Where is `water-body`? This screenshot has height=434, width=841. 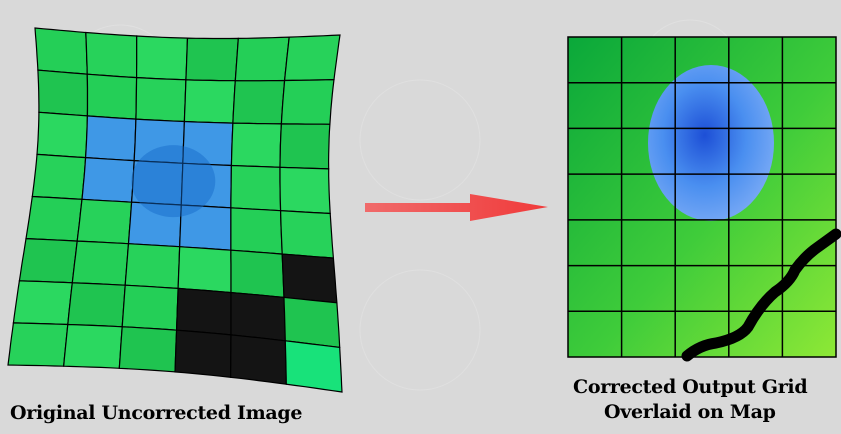 water-body is located at coordinates (711, 143).